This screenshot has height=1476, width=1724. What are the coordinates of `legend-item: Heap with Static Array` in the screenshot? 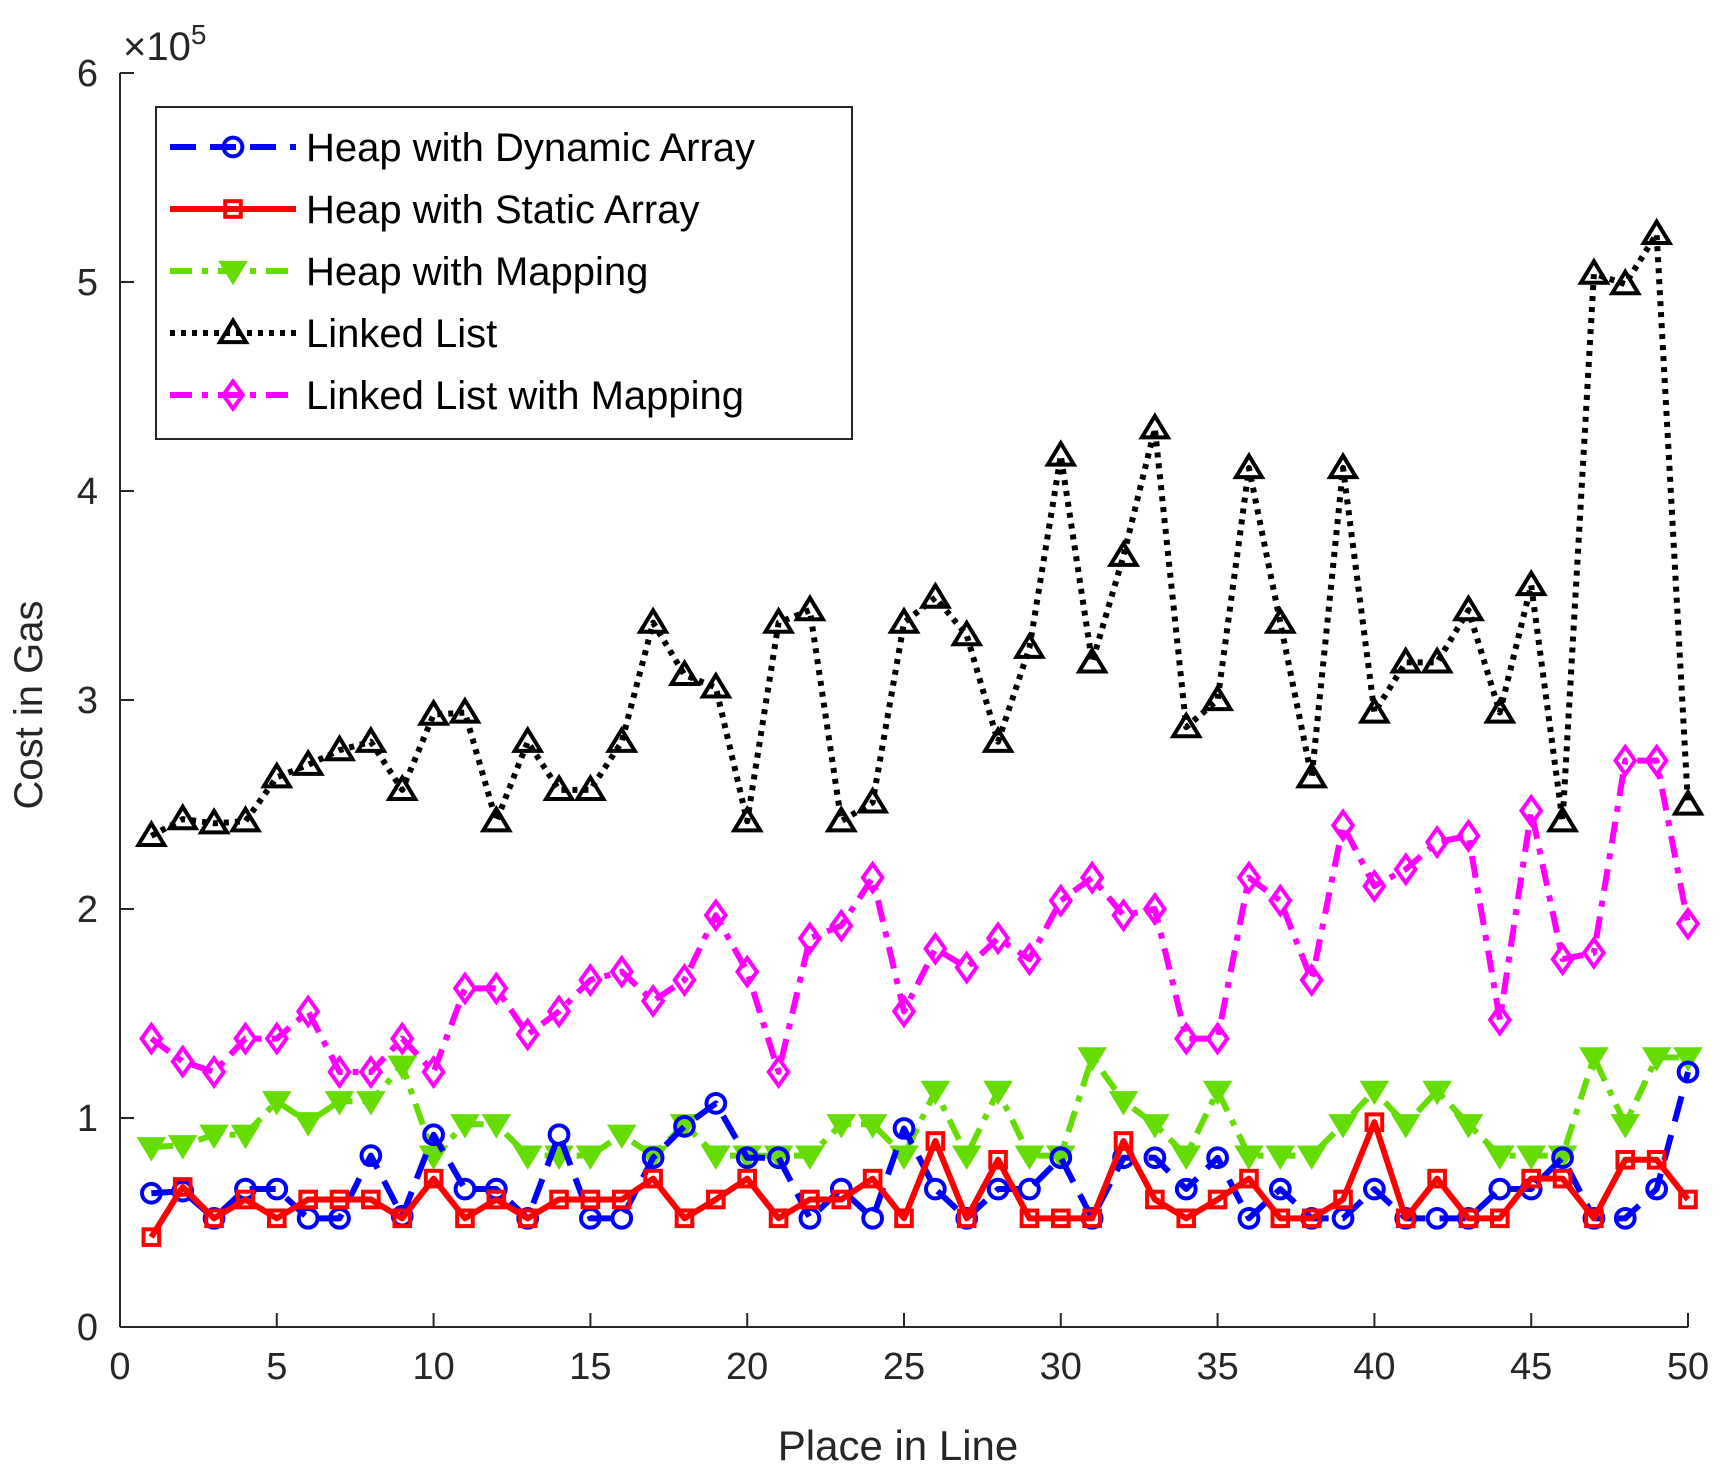 It's located at (435, 210).